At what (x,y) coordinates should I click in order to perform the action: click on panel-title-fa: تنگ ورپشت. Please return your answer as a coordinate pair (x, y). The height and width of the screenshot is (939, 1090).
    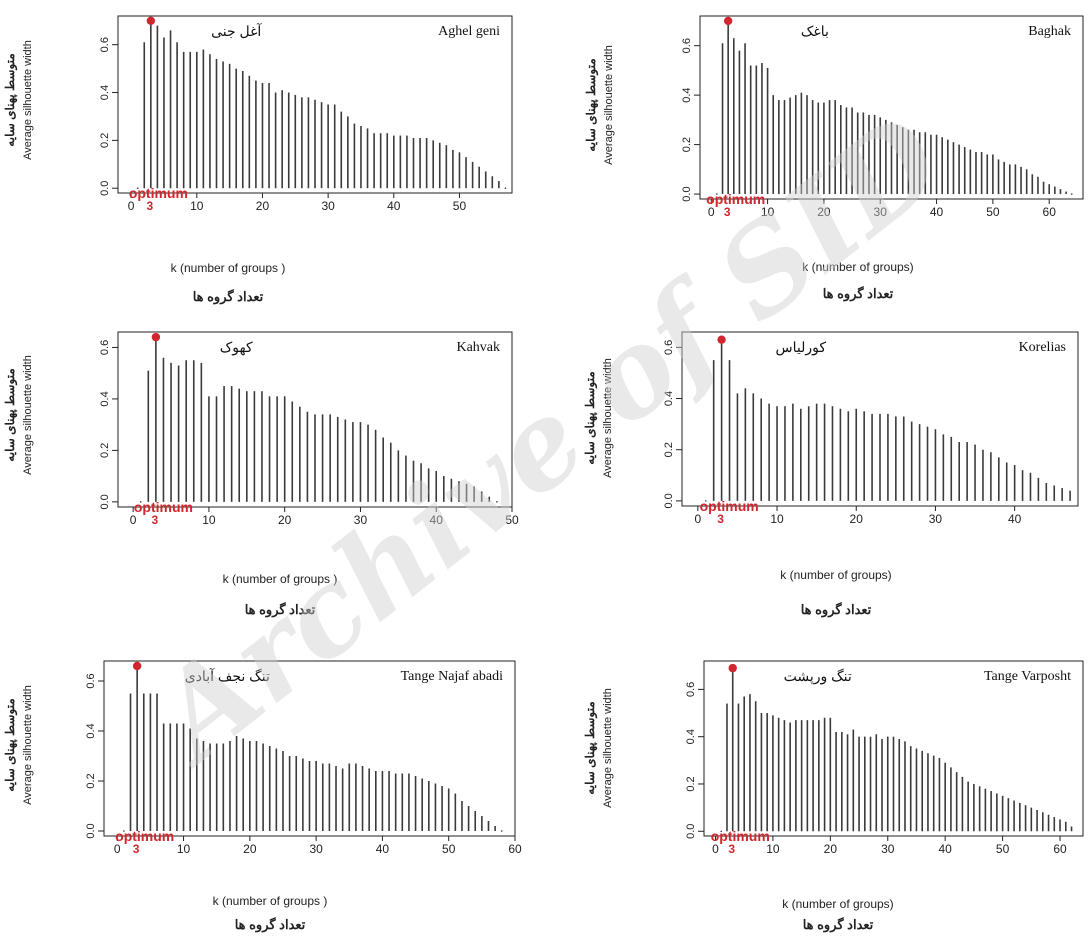
    Looking at the image, I should click on (818, 676).